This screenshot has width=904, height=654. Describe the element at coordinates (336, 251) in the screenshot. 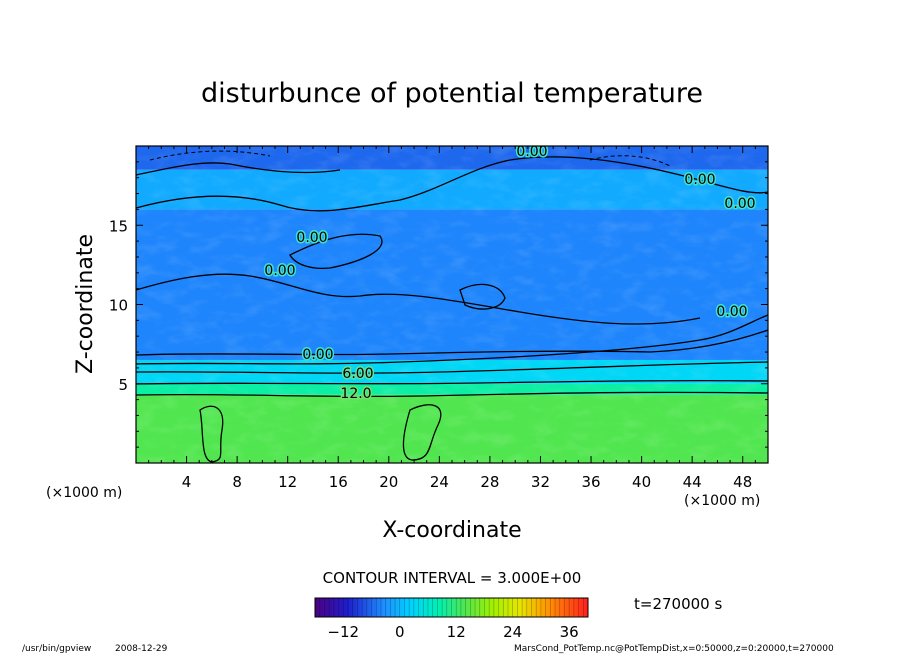

I see `contour-line-0-lens` at that location.